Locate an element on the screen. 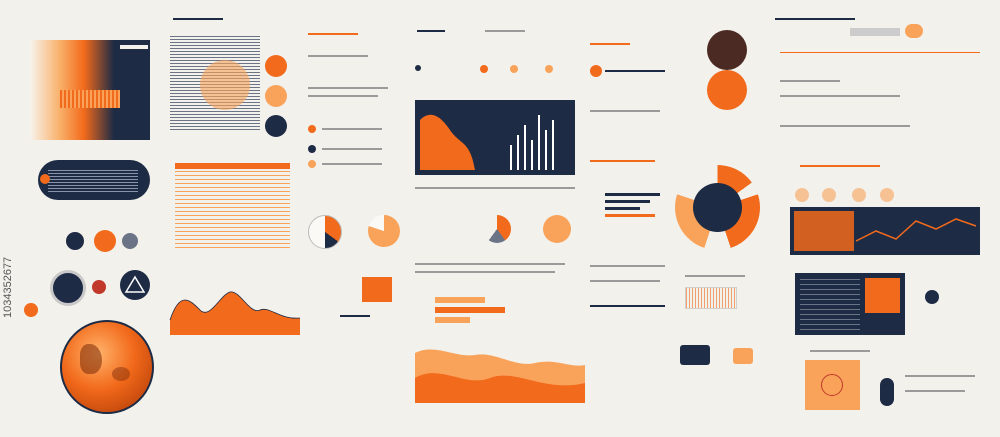  seismic-chart is located at coordinates (711, 298).